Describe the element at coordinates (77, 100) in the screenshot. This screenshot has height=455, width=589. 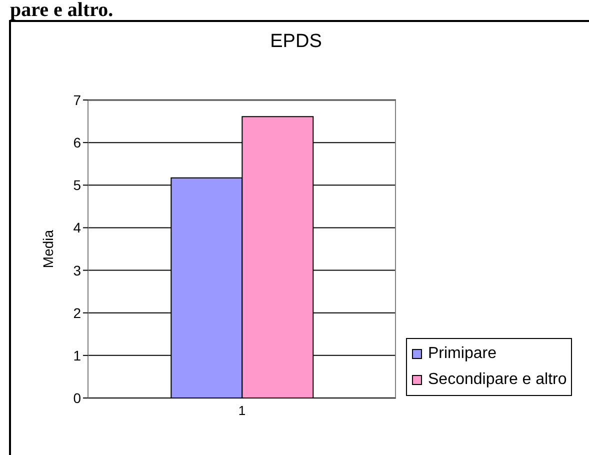
I see `y-tick-label: 7` at that location.